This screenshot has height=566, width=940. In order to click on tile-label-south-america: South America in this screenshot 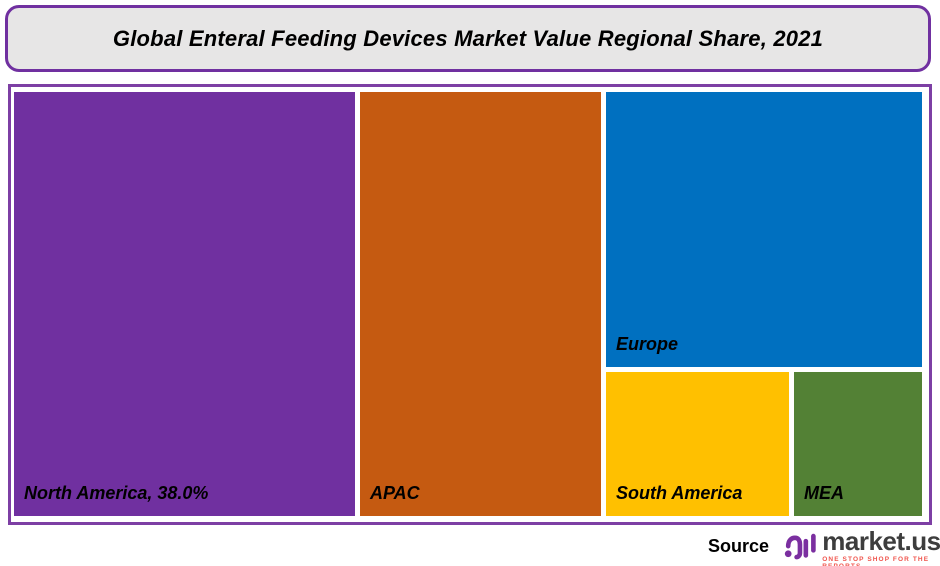, I will do `click(679, 493)`.